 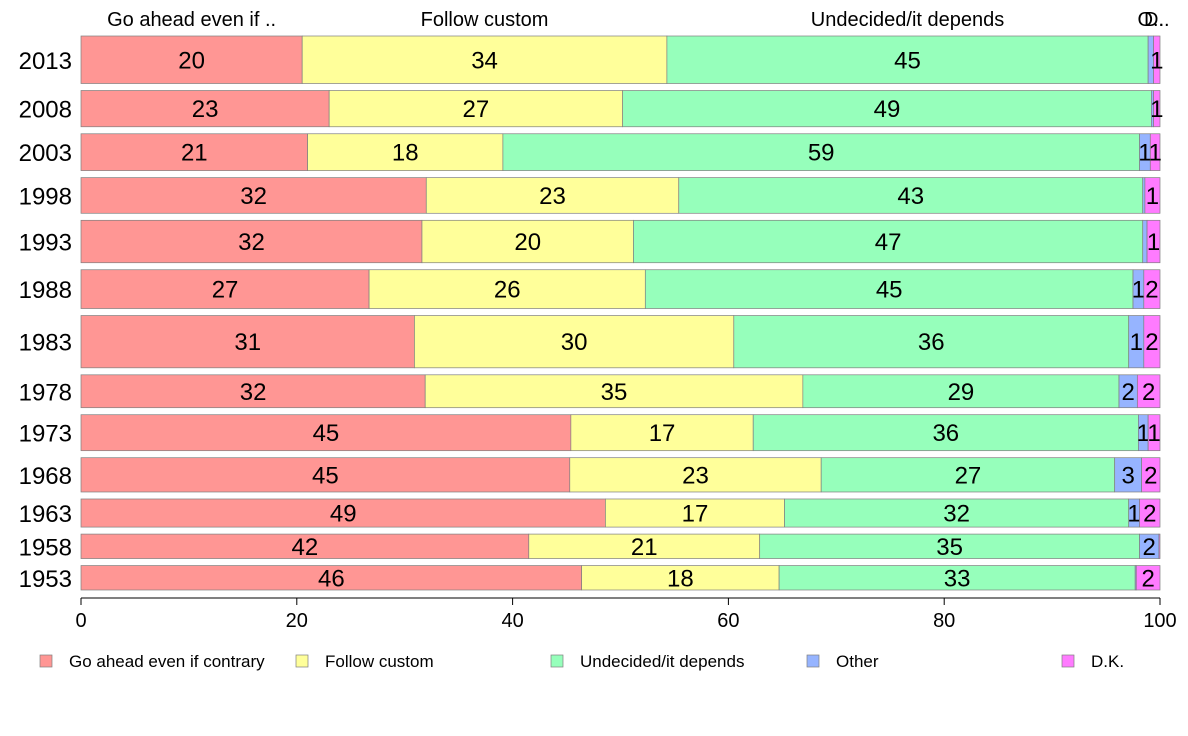 I want to click on category-label-1953: 1953, so click(x=45, y=579).